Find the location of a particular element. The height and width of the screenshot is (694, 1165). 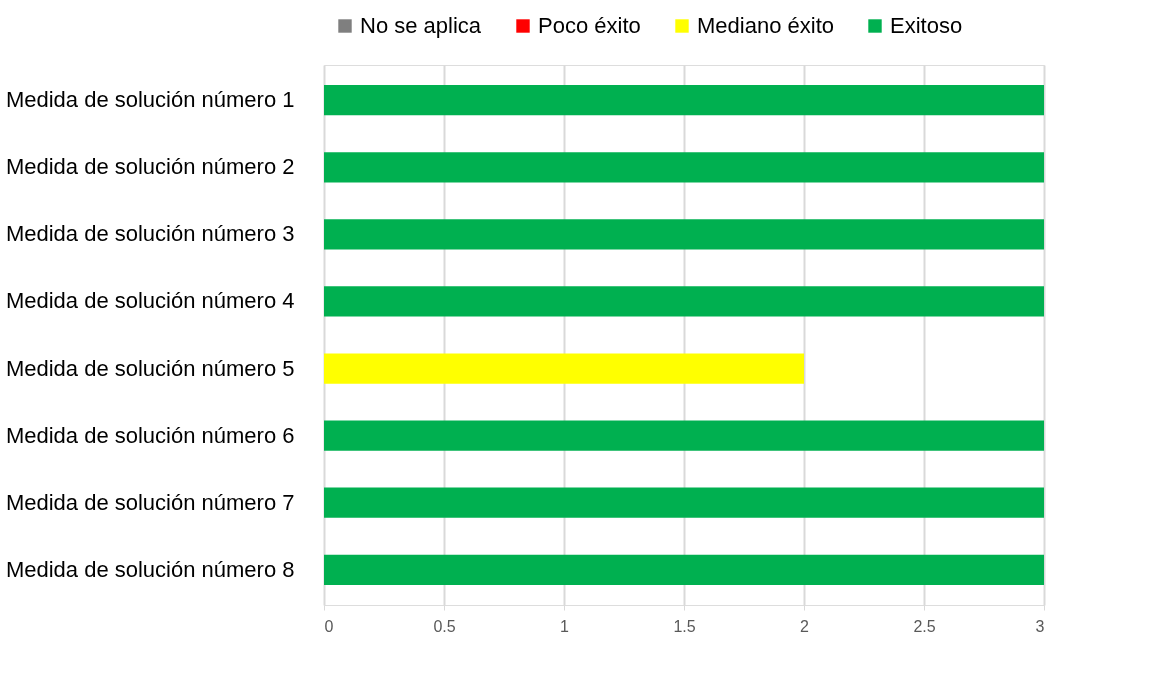

y-tick-label: Medida de solución número 3 is located at coordinates (150, 234).